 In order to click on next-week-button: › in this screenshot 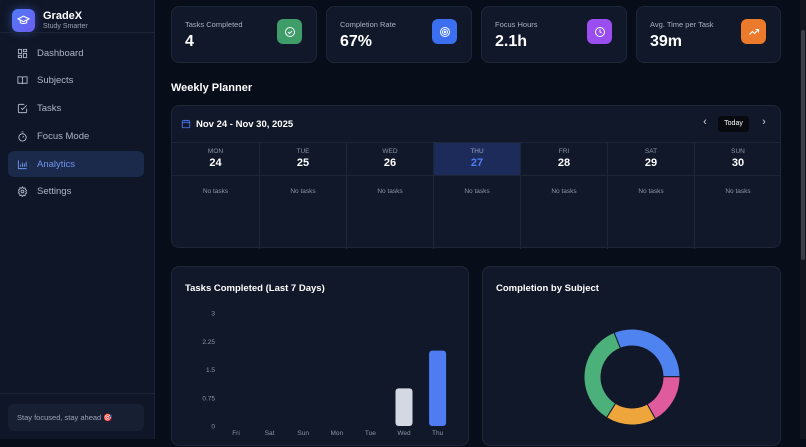, I will do `click(764, 122)`.